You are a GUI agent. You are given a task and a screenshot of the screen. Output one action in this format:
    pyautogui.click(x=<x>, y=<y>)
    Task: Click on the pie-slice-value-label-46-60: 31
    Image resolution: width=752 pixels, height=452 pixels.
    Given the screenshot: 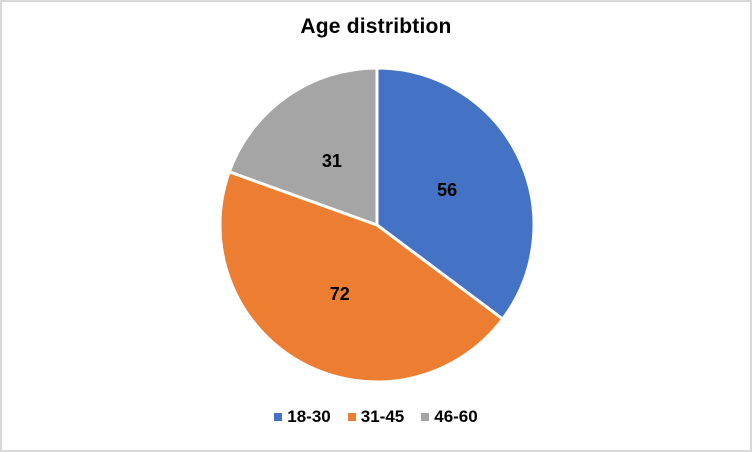 What is the action you would take?
    pyautogui.click(x=332, y=161)
    